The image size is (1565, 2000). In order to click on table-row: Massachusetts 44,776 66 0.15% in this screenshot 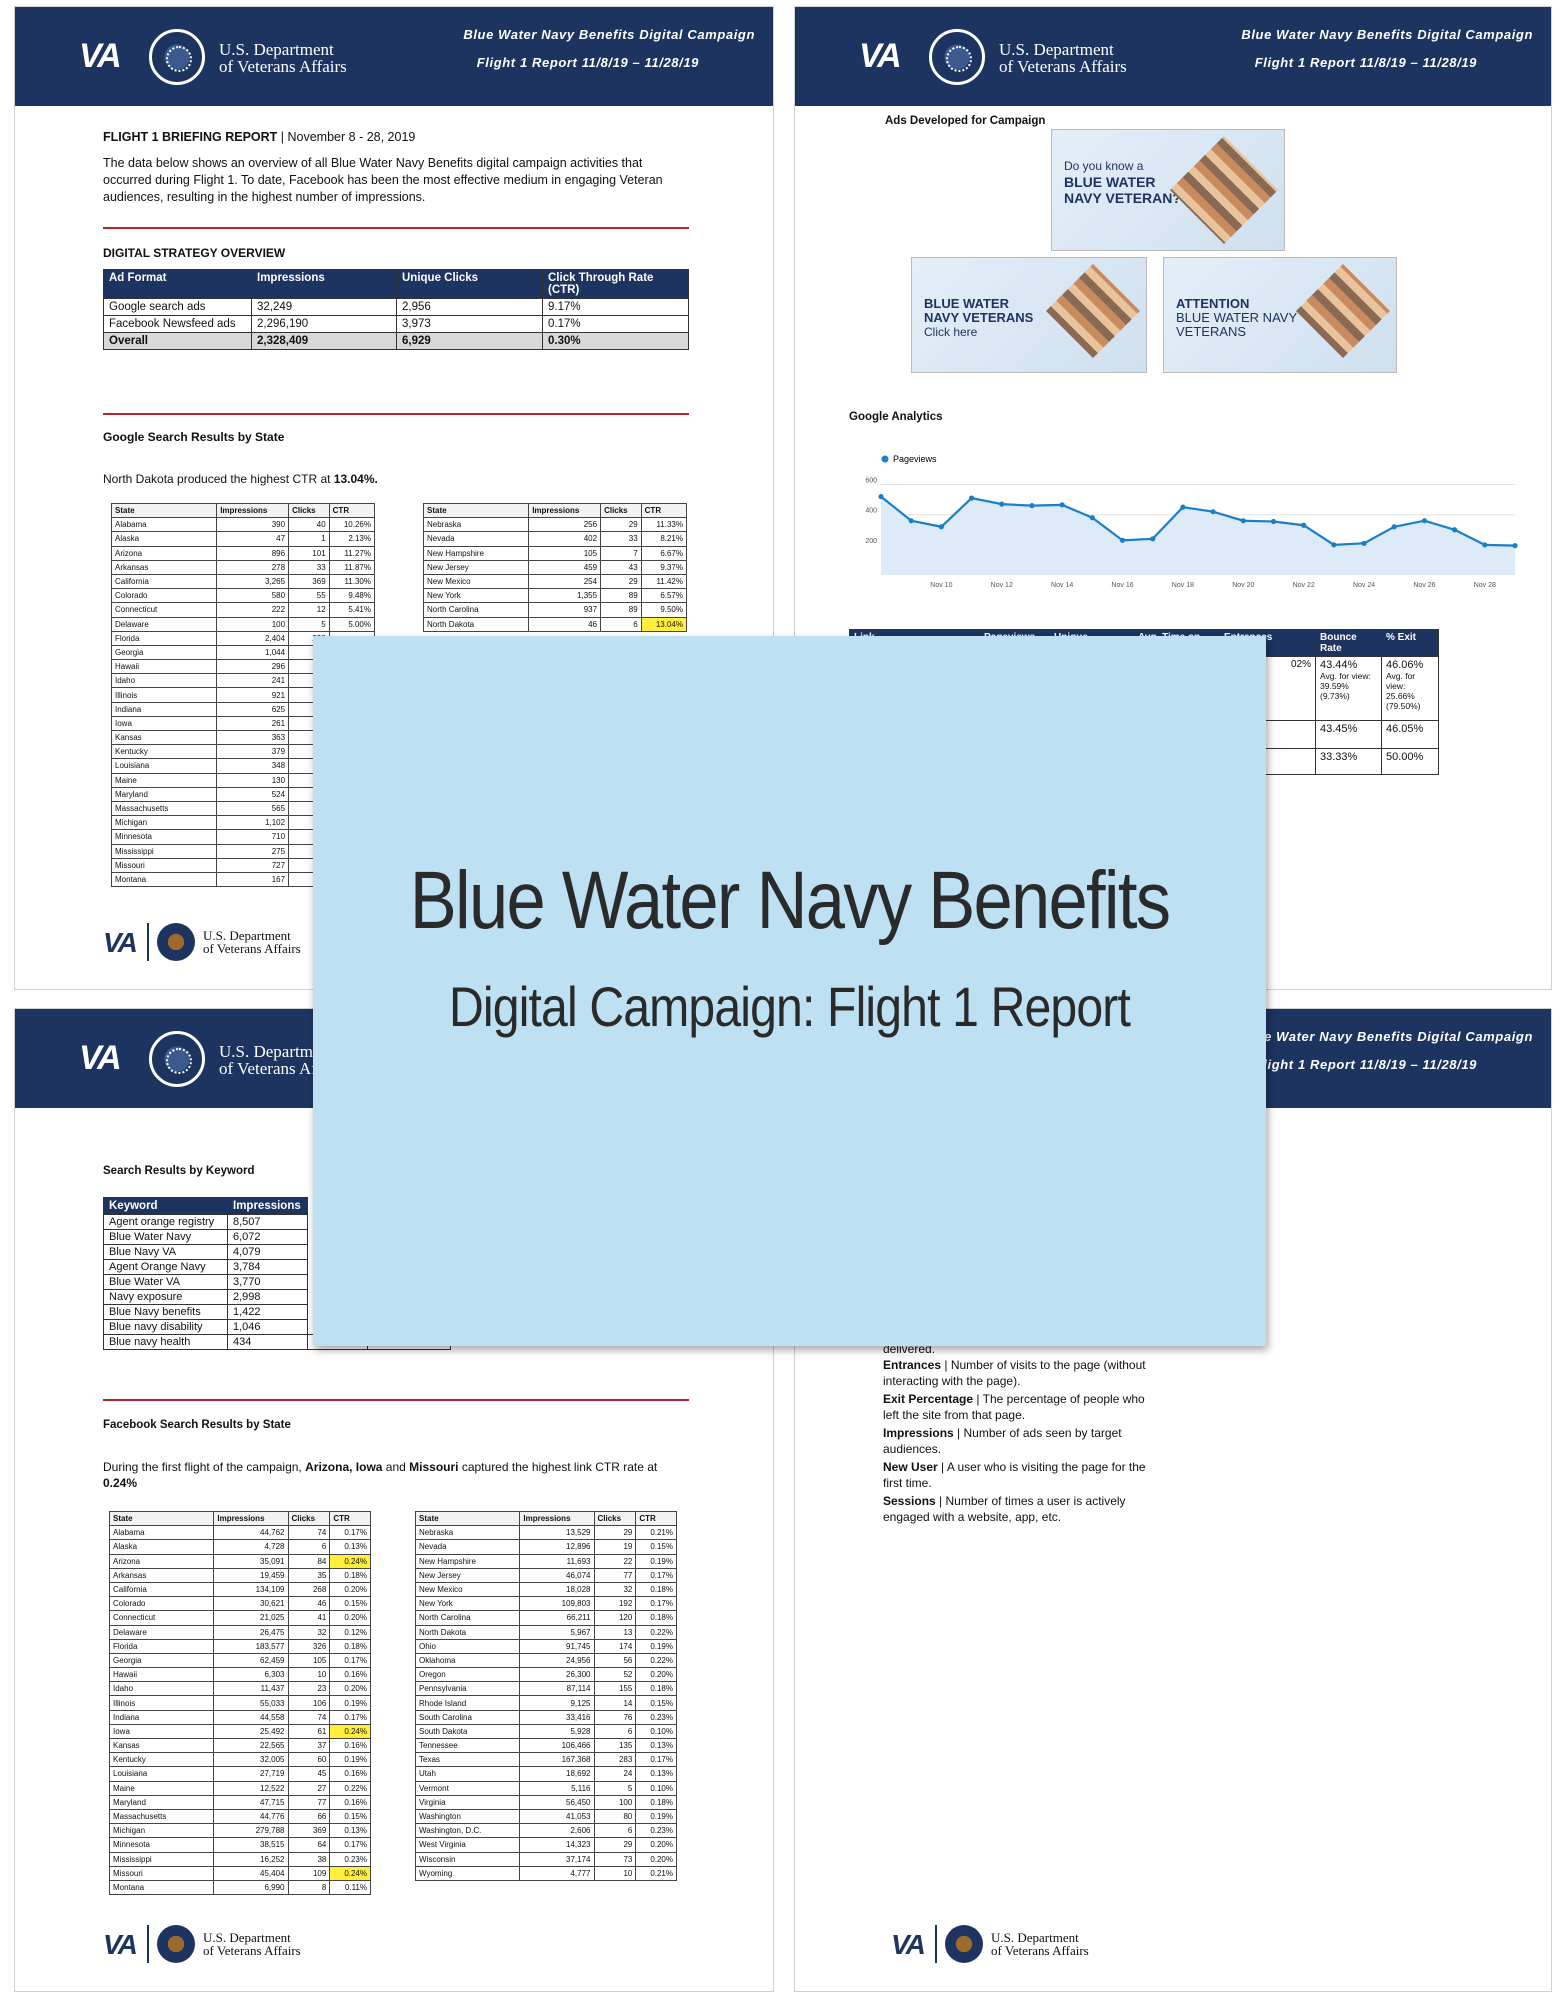, I will do `click(239, 1816)`.